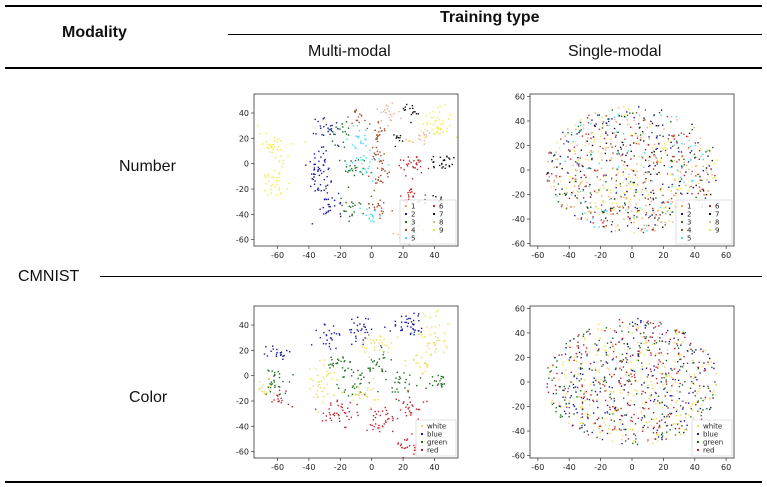  What do you see at coordinates (710, 435) in the screenshot?
I see `legend-label: blue` at bounding box center [710, 435].